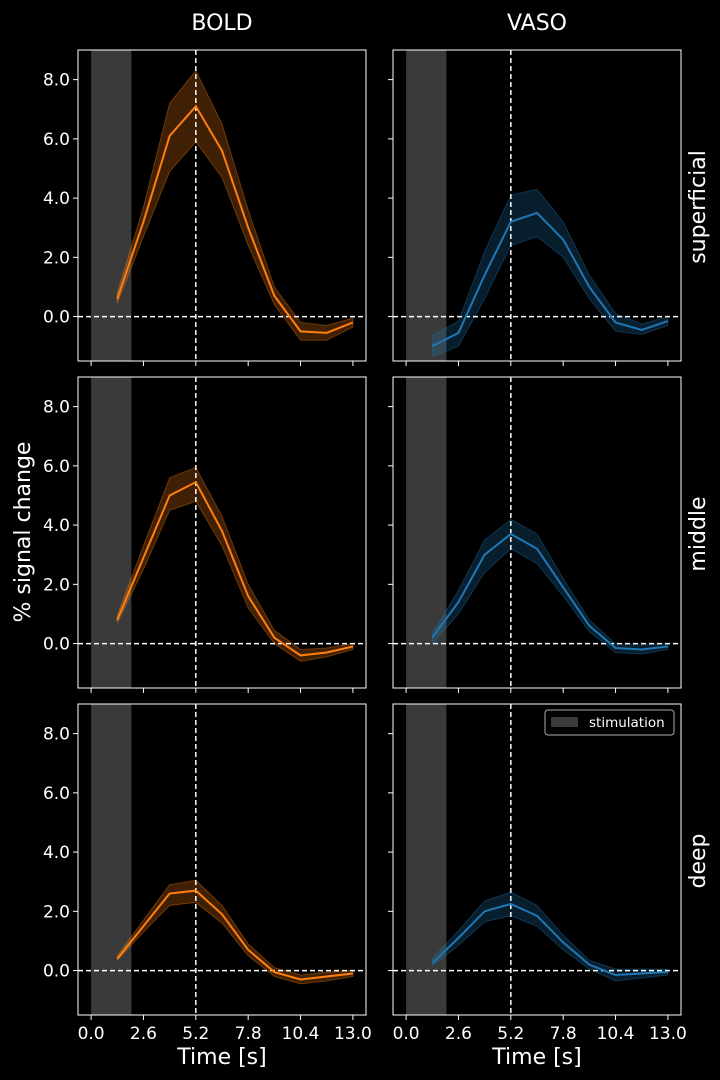 This screenshot has height=1080, width=720. I want to click on series-line-bold-deep, so click(235, 935).